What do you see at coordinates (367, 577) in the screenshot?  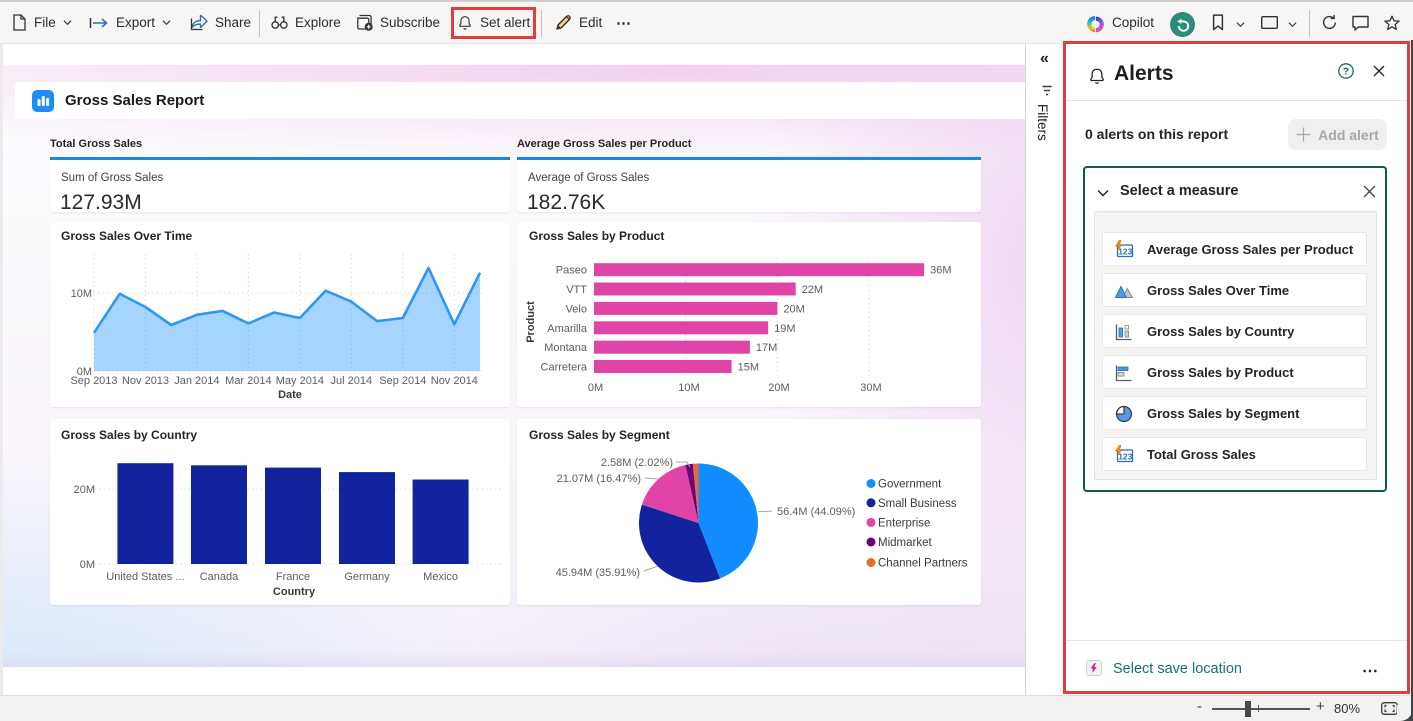 I see `svg-text: Germany` at bounding box center [367, 577].